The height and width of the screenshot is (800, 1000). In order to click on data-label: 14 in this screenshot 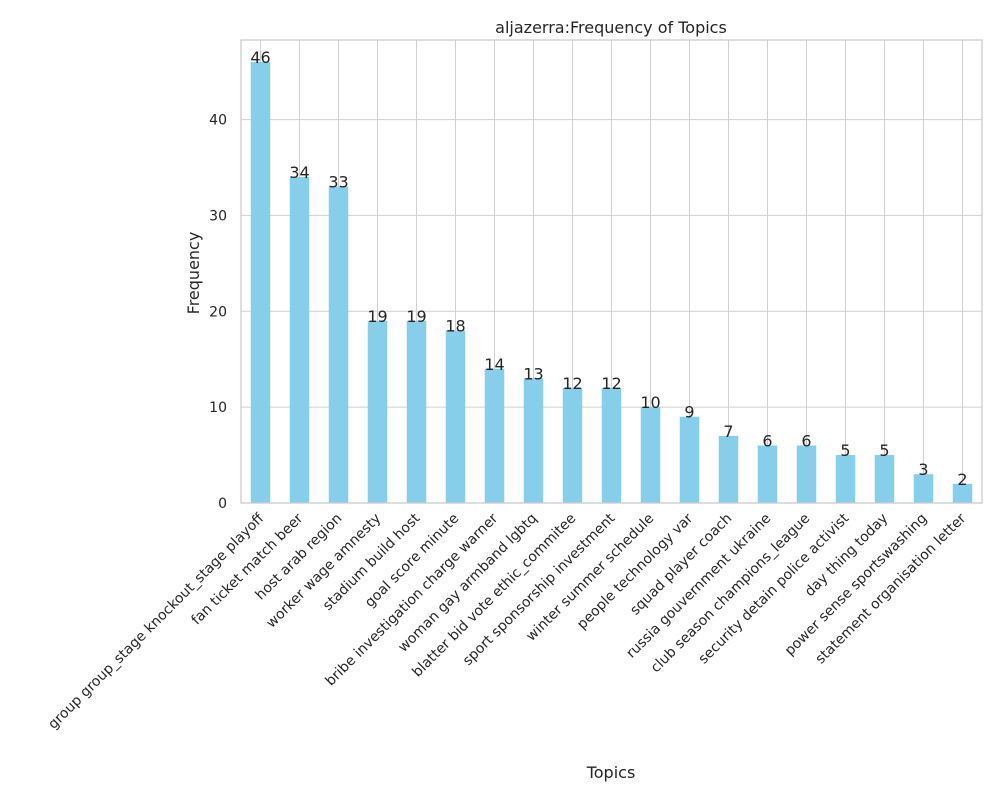, I will do `click(494, 364)`.